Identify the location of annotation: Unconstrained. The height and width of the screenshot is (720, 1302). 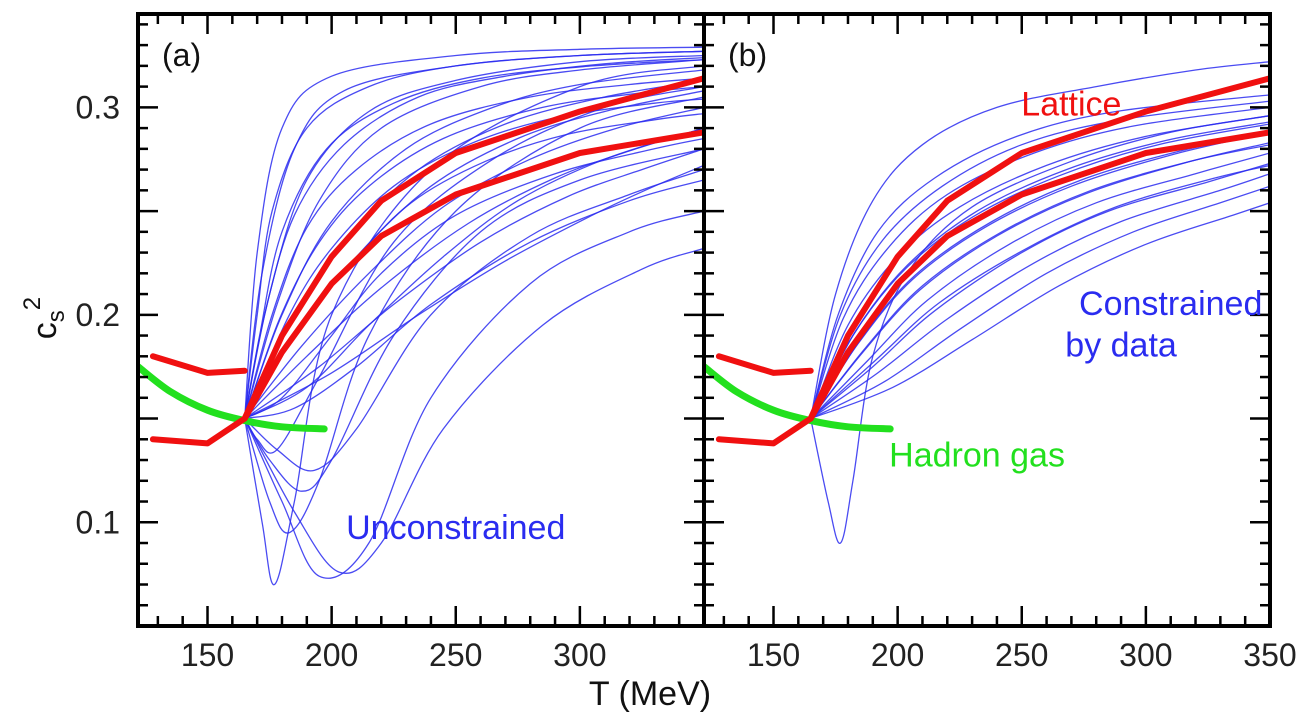
(455, 528).